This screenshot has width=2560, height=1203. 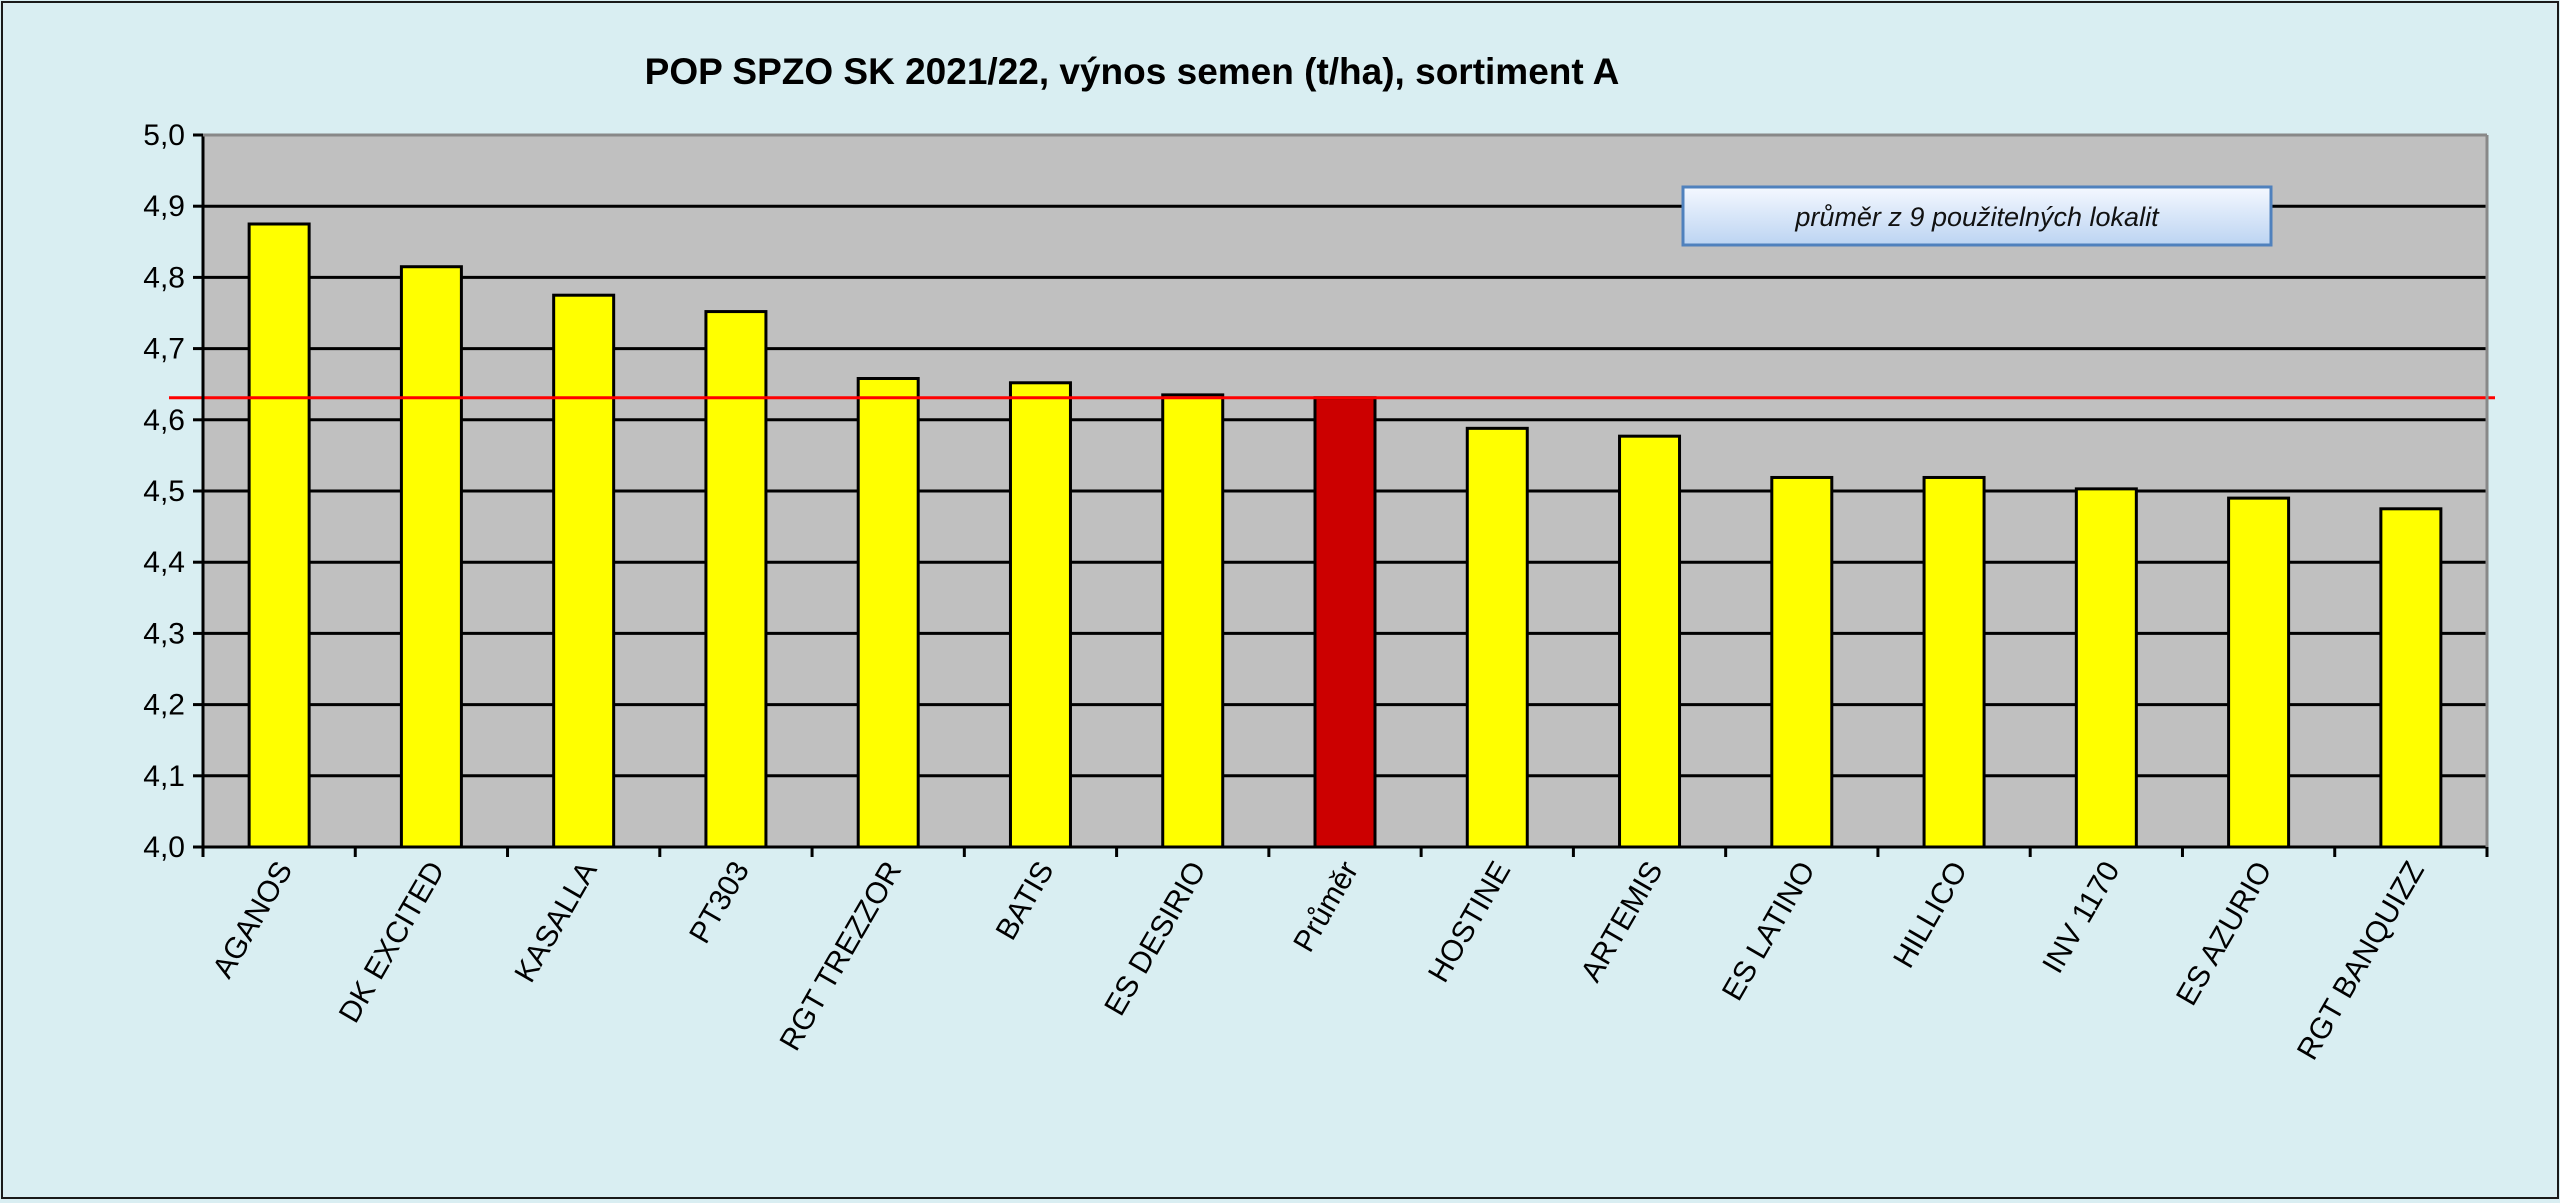 What do you see at coordinates (252, 920) in the screenshot?
I see `x-tick-label: AGANOS` at bounding box center [252, 920].